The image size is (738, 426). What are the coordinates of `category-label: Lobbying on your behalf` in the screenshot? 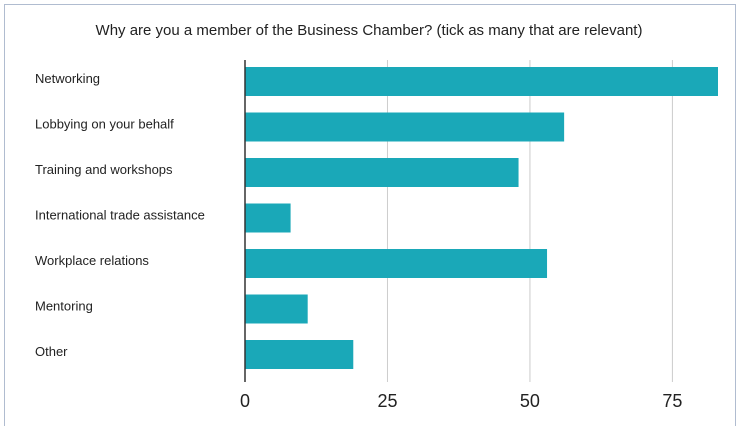 It's located at (104, 123).